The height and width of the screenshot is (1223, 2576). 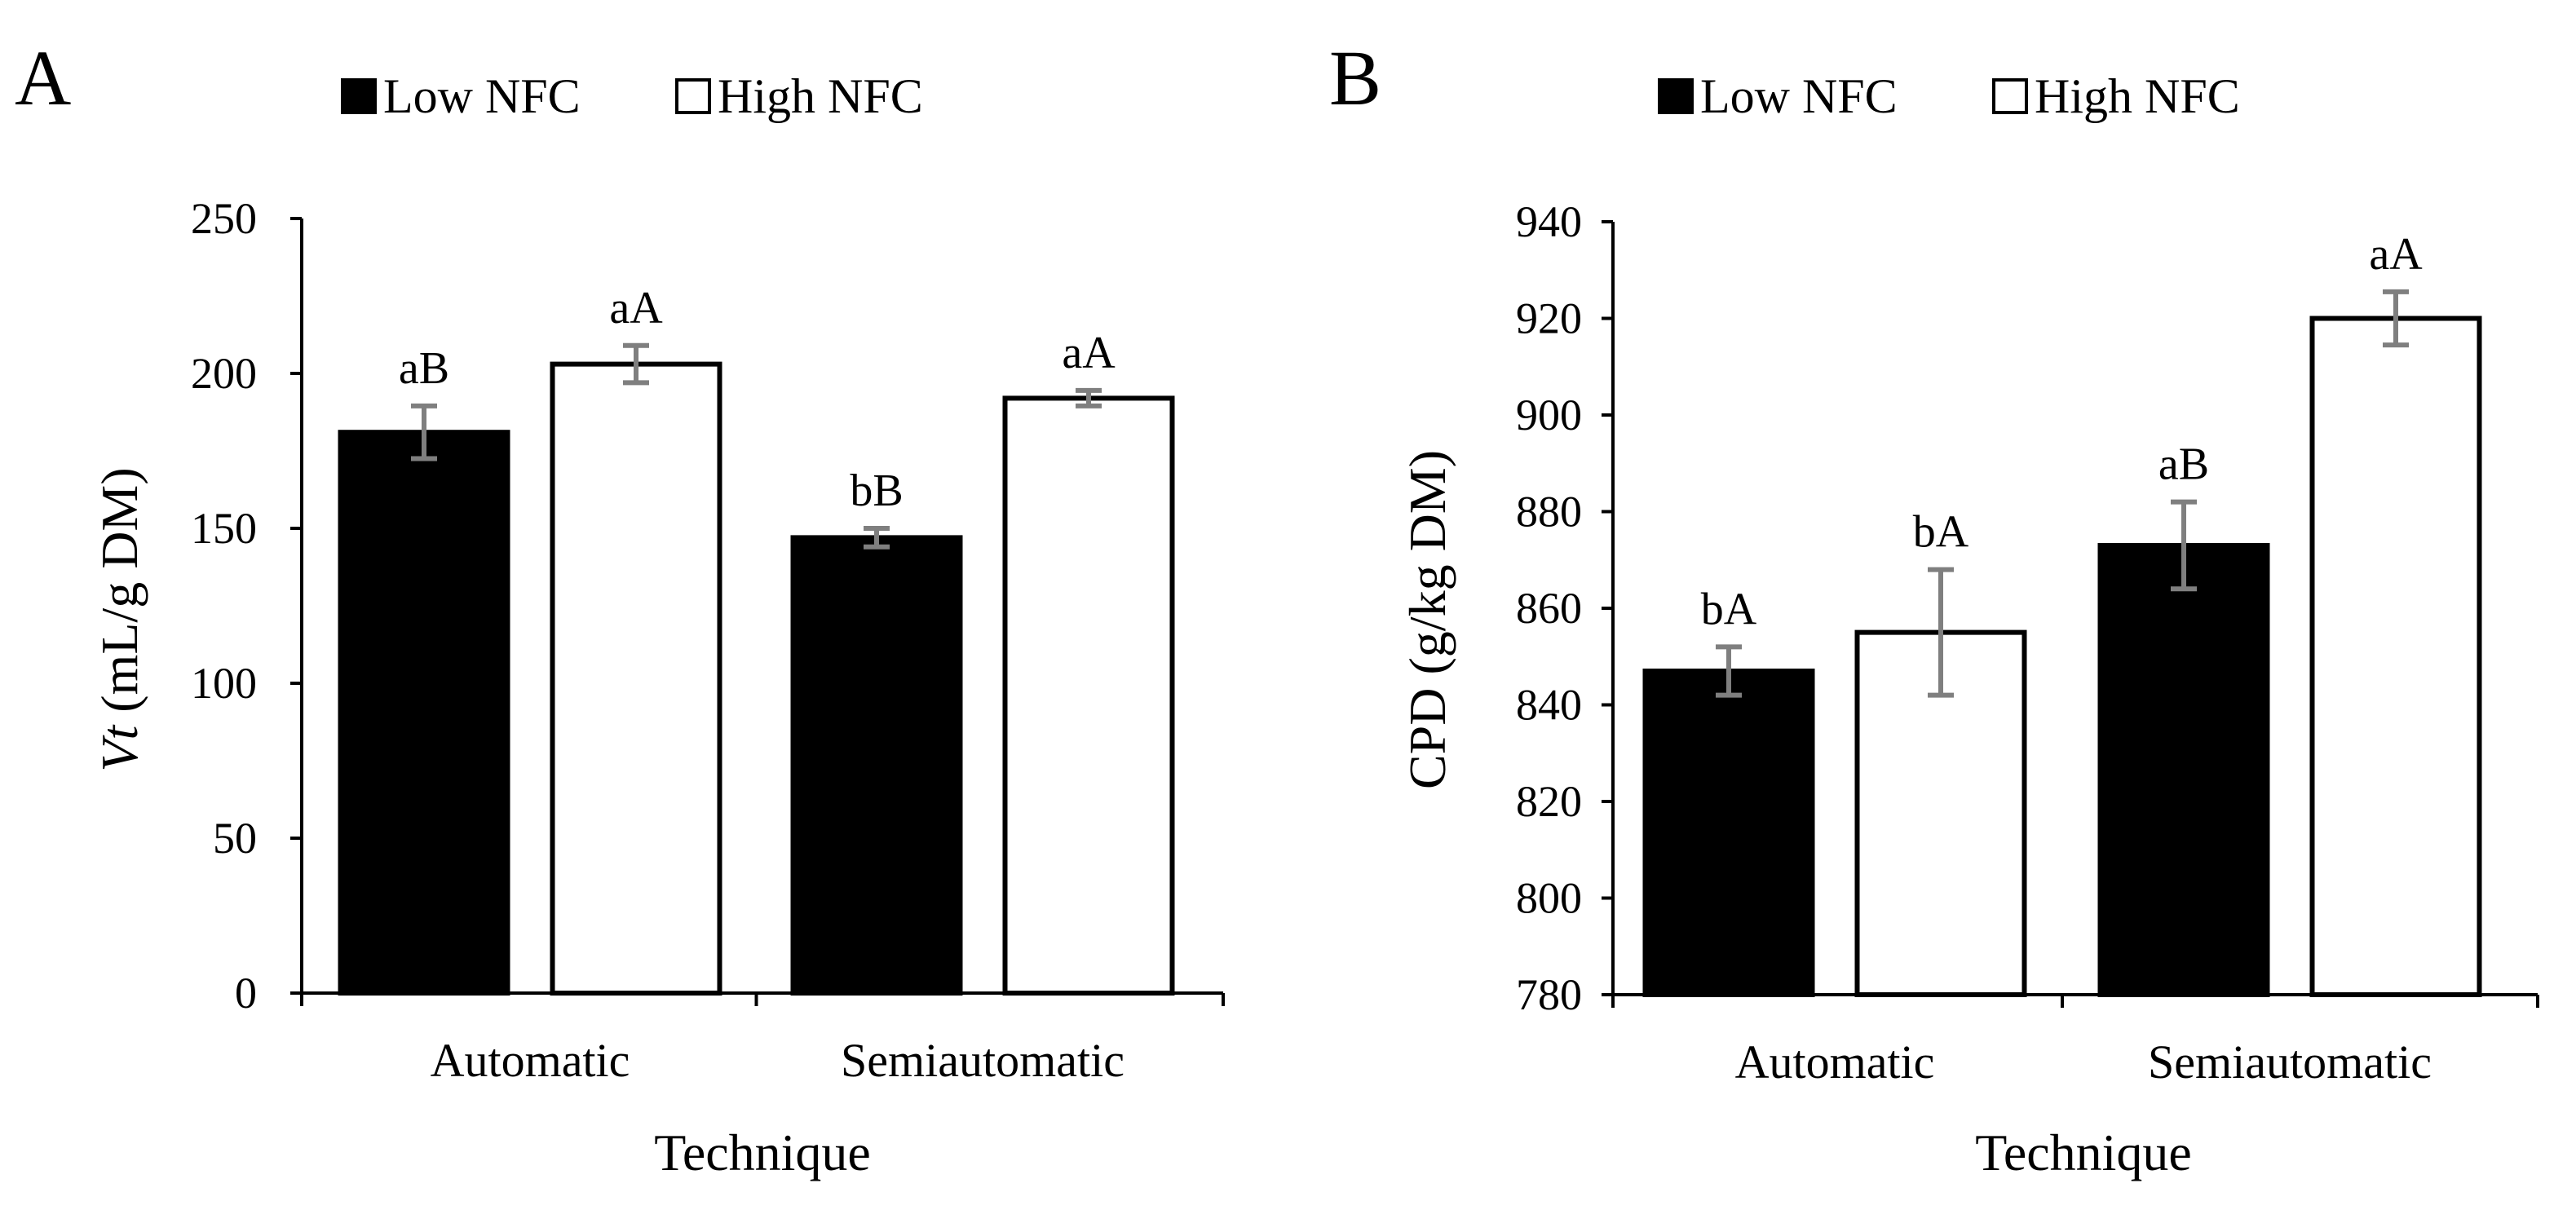 I want to click on y-tick-label-a-200: 200, so click(x=224, y=373).